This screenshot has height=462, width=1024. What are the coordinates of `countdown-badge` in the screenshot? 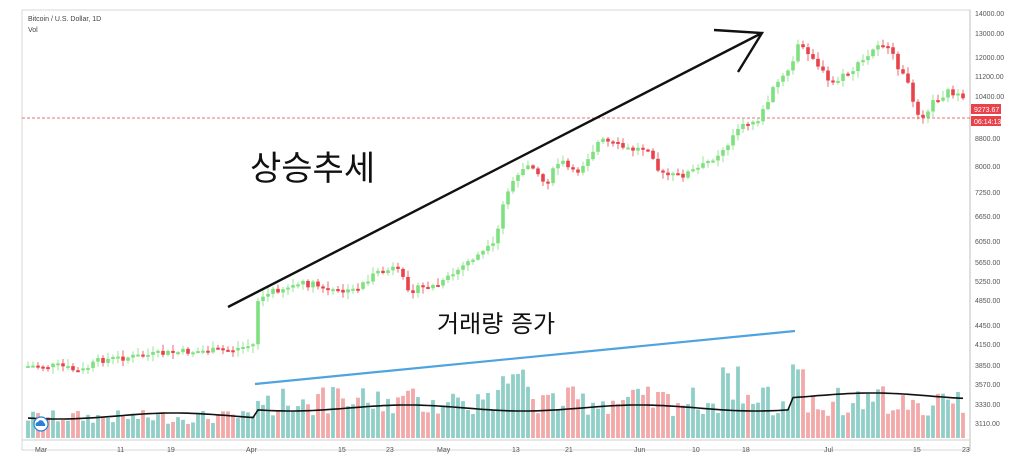 It's located at (986, 121).